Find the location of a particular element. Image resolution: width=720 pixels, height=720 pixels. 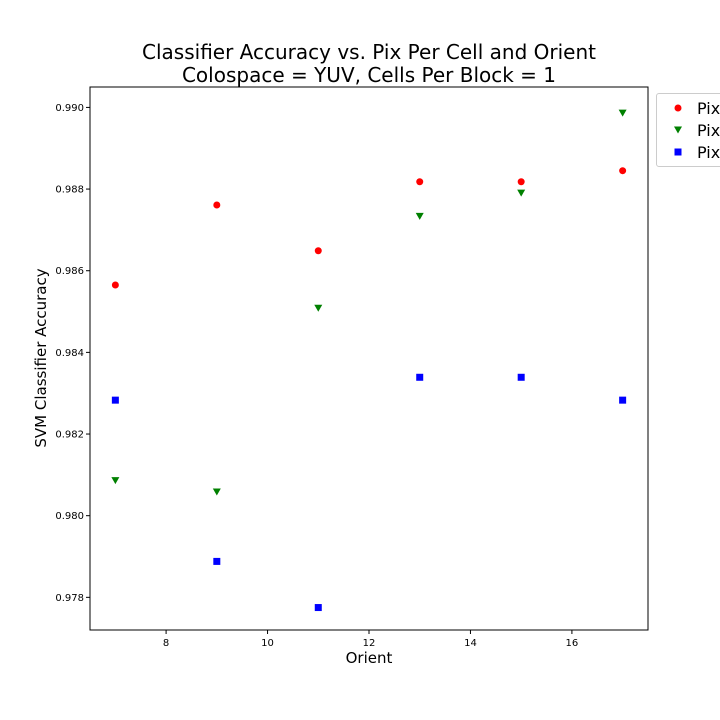

y-tick-label: 0.990 is located at coordinates (69, 108).